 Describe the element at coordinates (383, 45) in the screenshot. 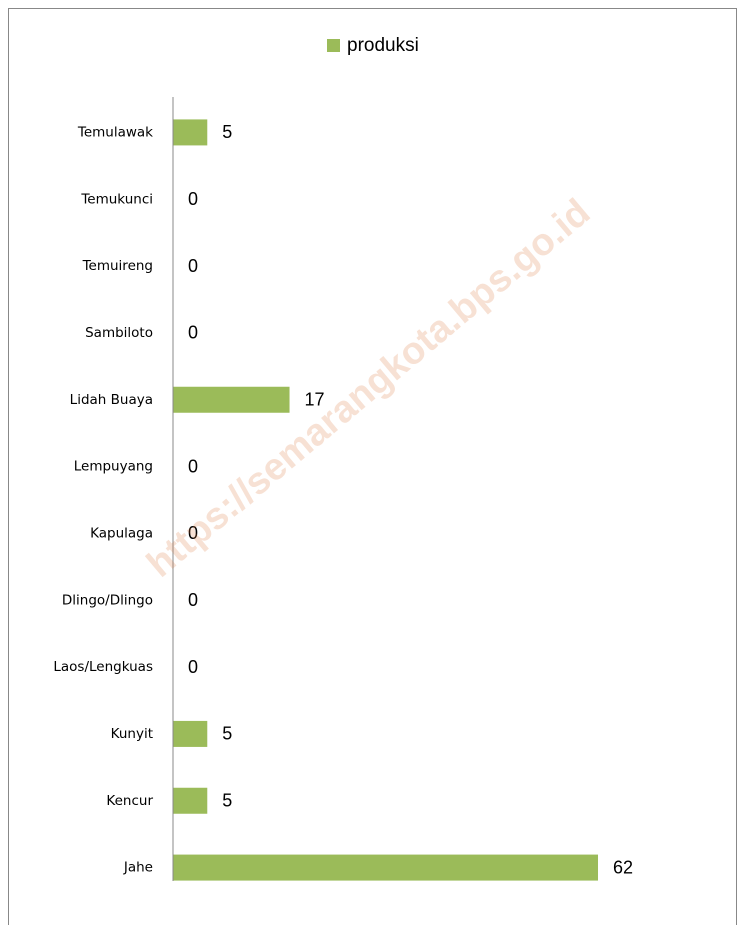

I see `legend-label: produksi` at that location.